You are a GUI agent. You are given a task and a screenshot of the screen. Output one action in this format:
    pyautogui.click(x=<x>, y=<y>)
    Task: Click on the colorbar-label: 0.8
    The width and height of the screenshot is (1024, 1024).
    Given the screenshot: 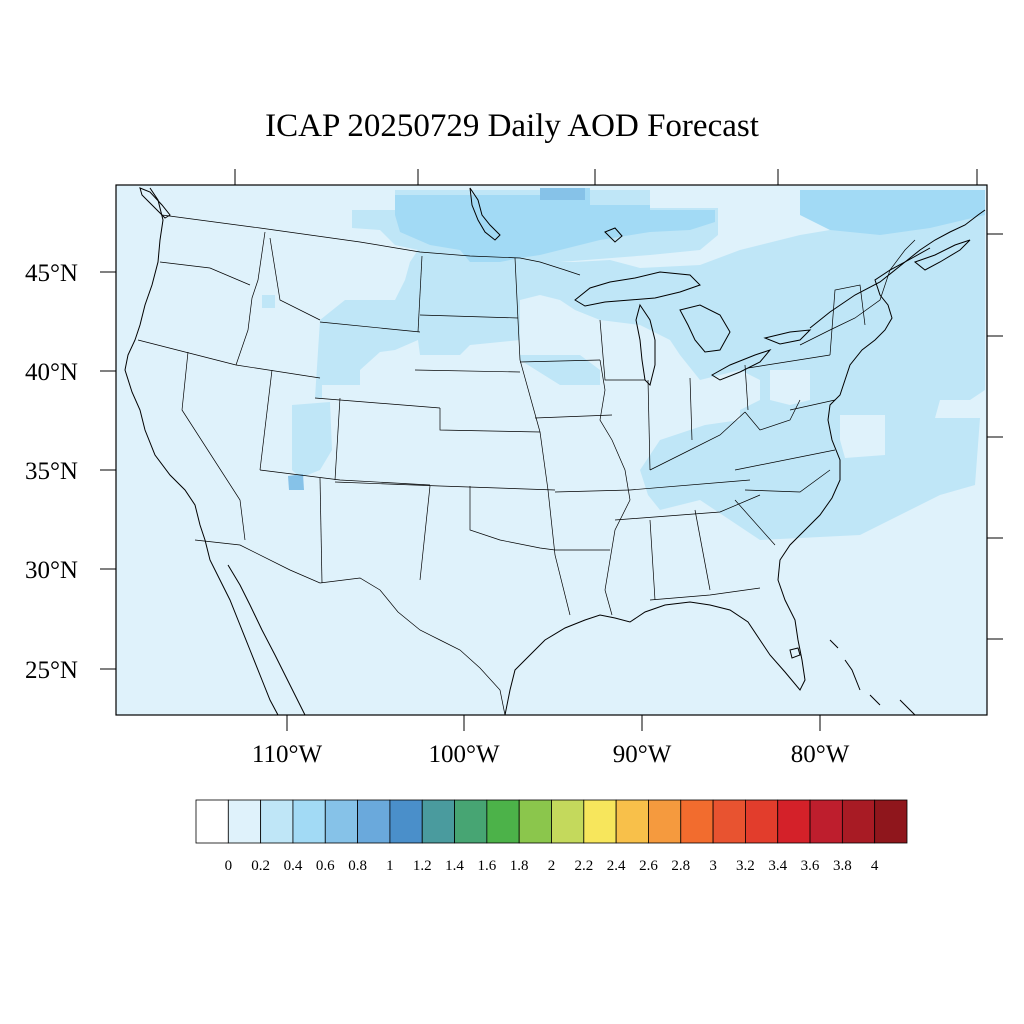 What is the action you would take?
    pyautogui.click(x=357, y=866)
    